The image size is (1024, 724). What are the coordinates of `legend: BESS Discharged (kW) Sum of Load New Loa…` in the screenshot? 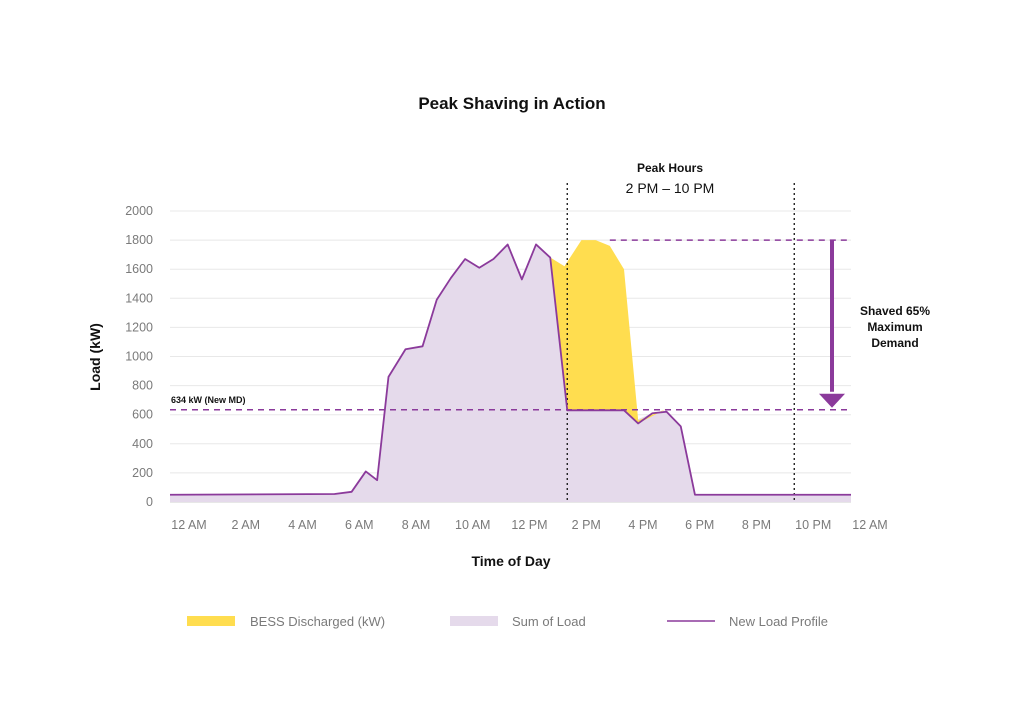 It's located at (507, 621).